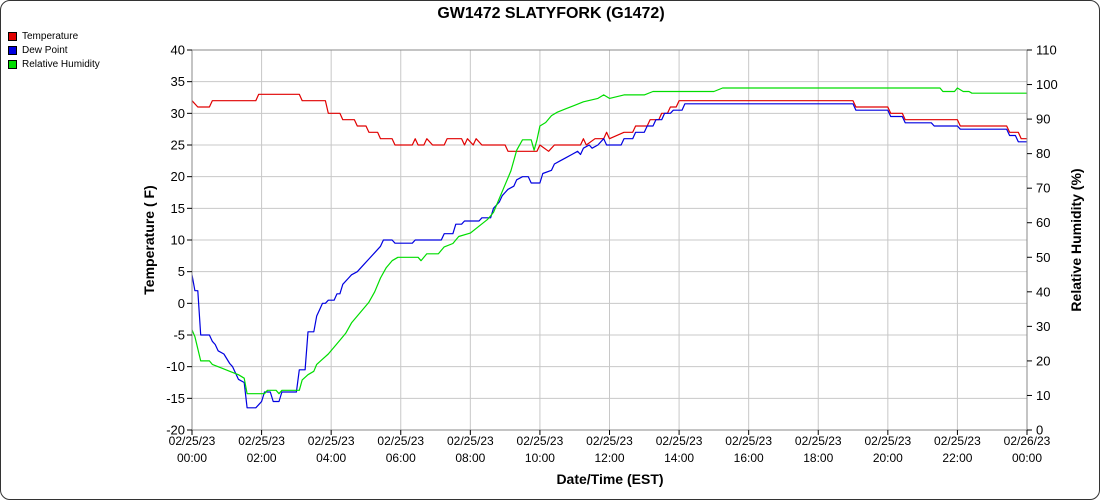 The width and height of the screenshot is (1100, 500). I want to click on y-left-tick-label: -5, so click(179, 335).